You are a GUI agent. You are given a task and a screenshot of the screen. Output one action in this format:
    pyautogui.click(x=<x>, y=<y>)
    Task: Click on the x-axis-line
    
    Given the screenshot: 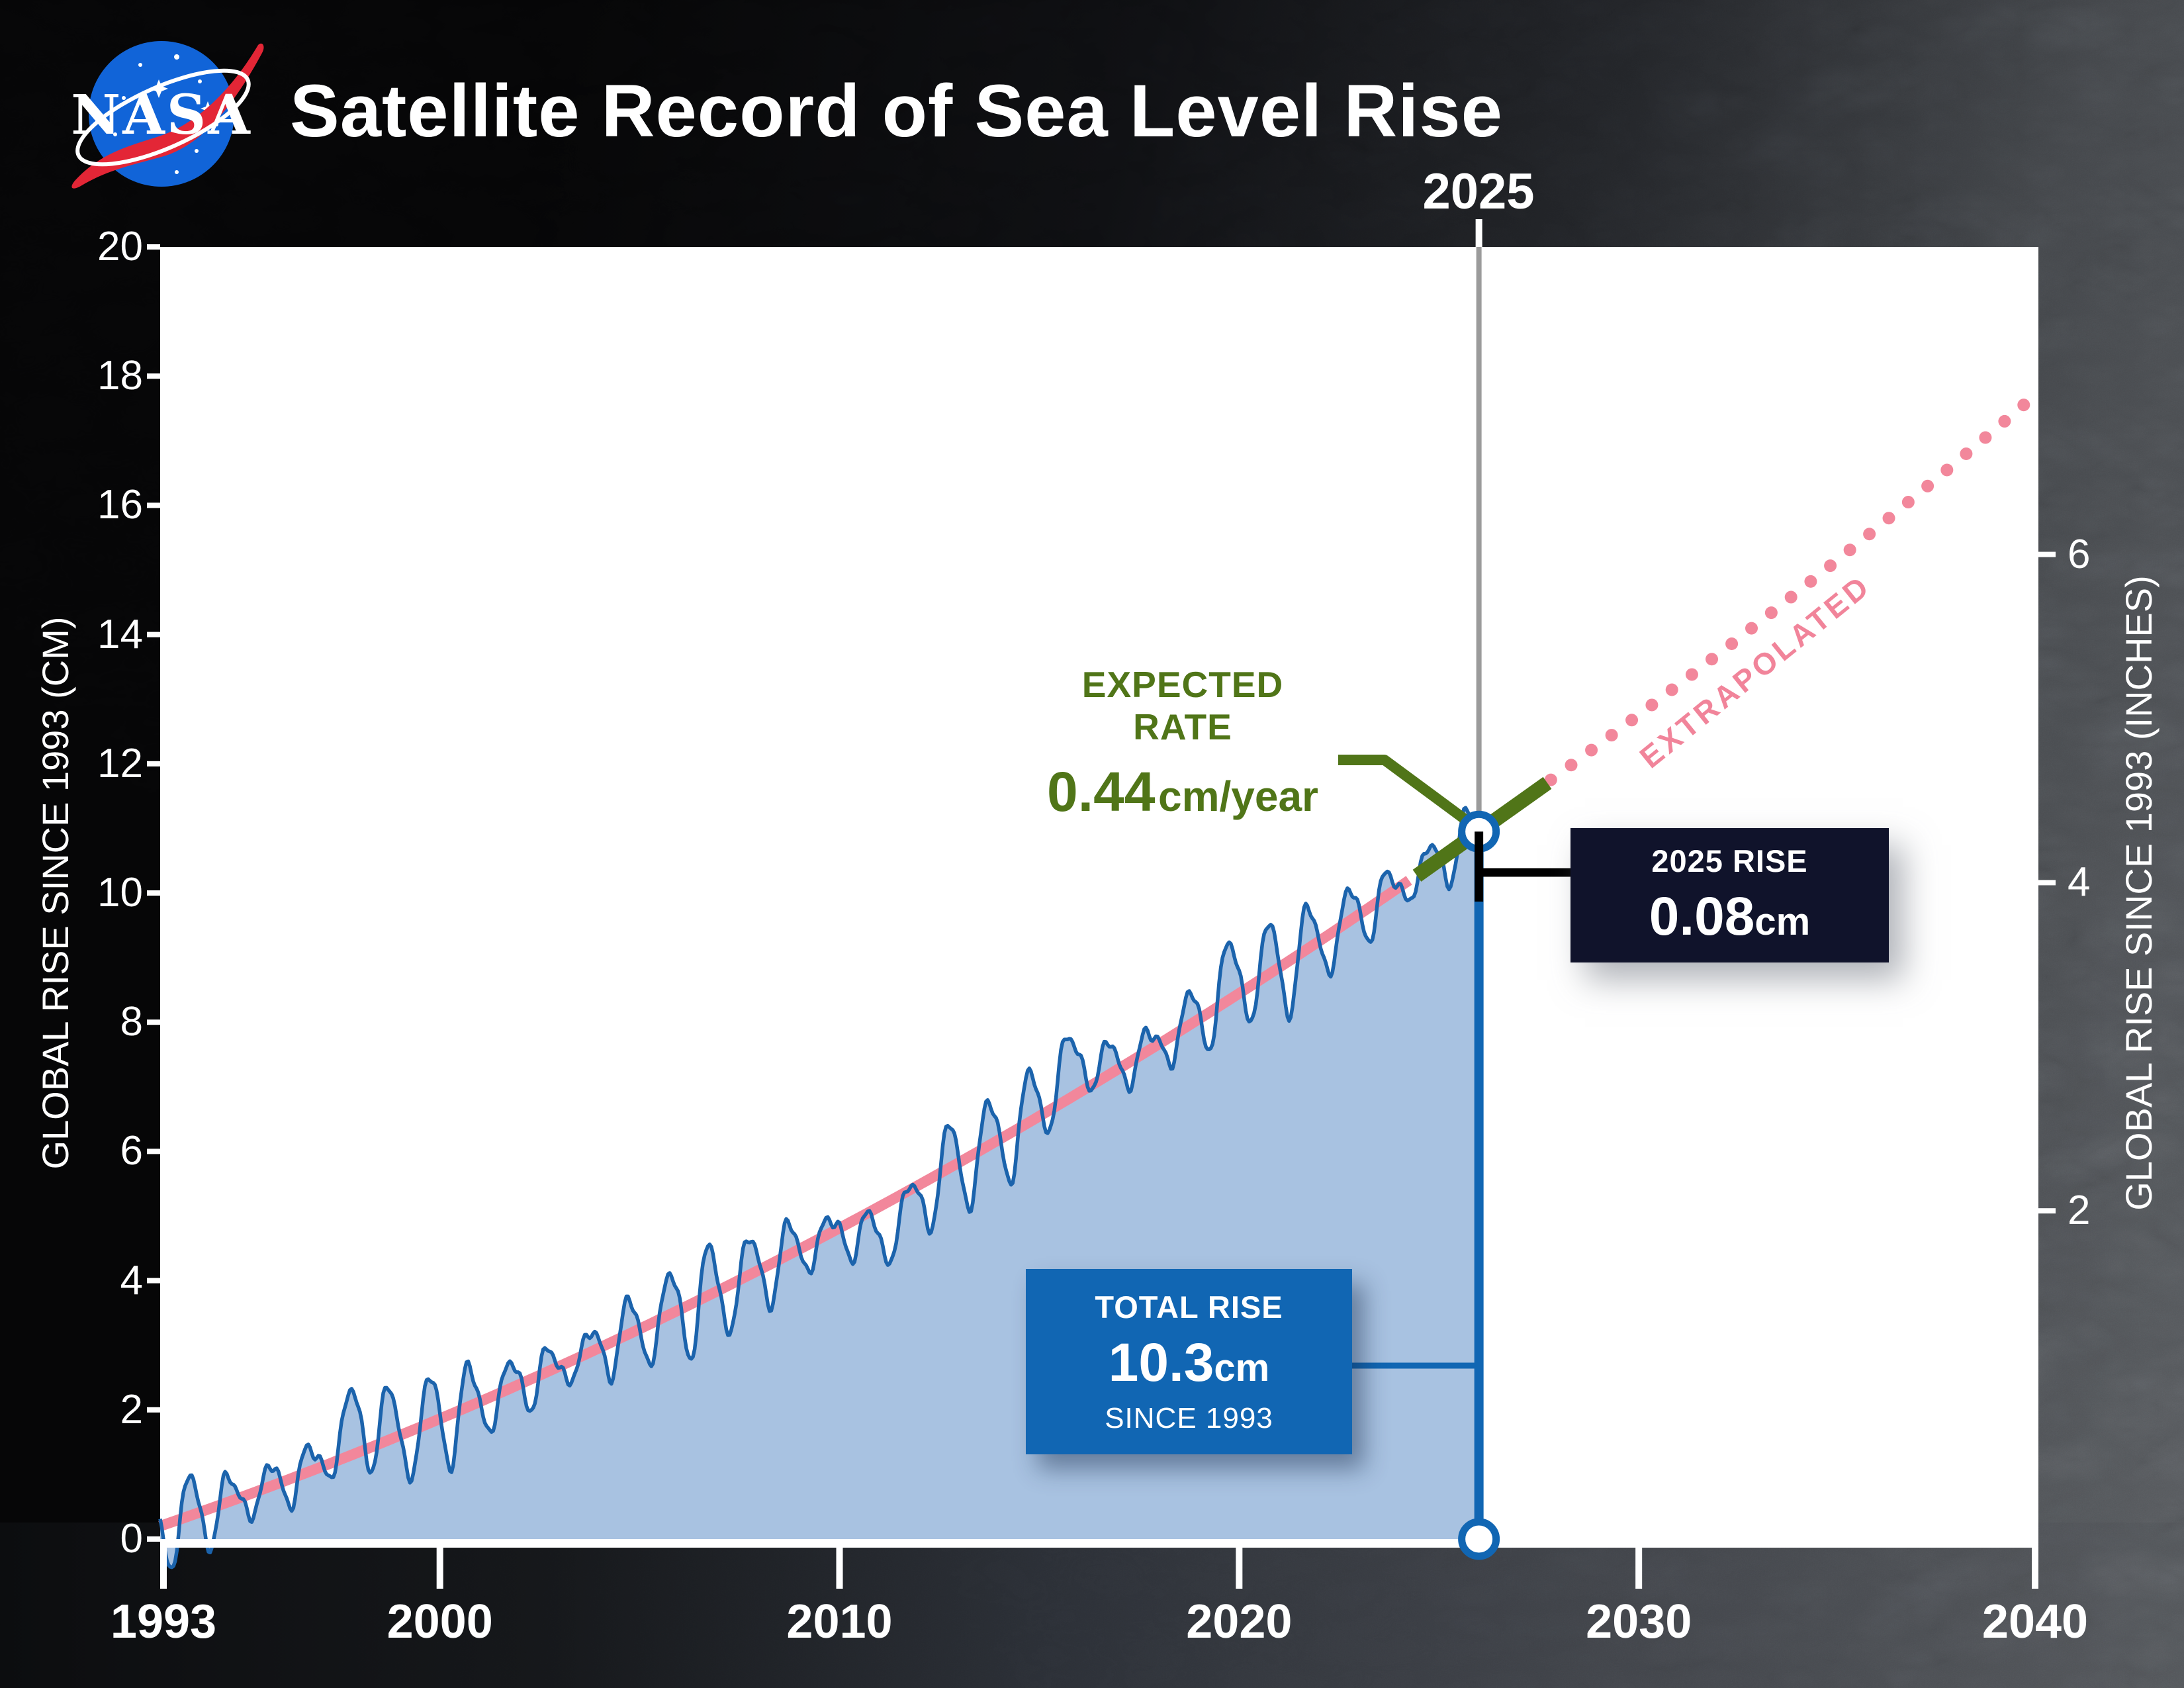 What is the action you would take?
    pyautogui.click(x=1099, y=1543)
    